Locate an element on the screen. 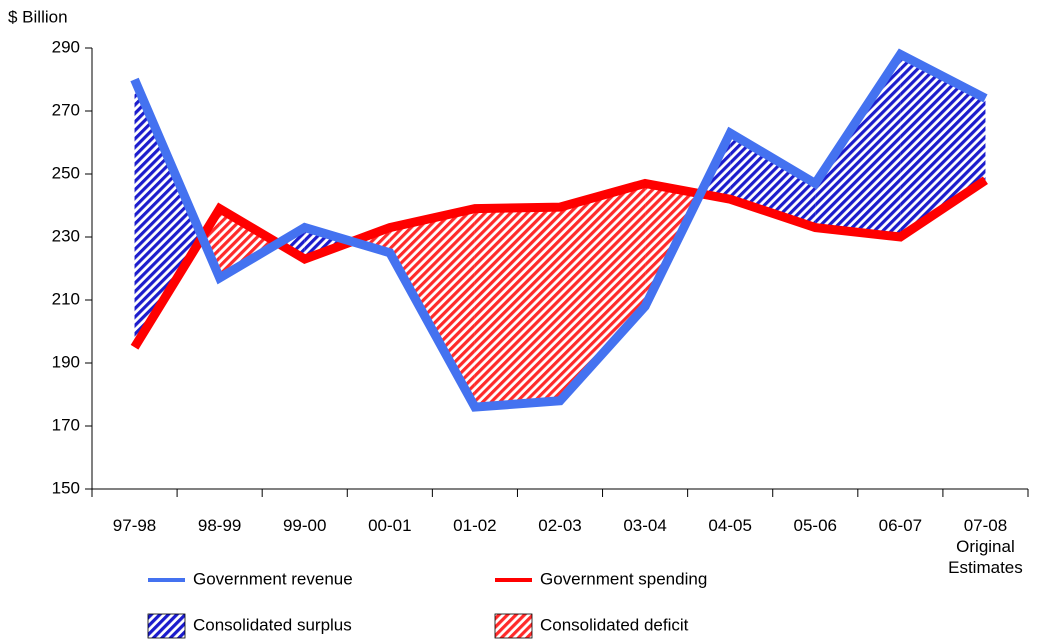 This screenshot has height=640, width=1048. y-axis-label: $ Billion is located at coordinates (38, 16).